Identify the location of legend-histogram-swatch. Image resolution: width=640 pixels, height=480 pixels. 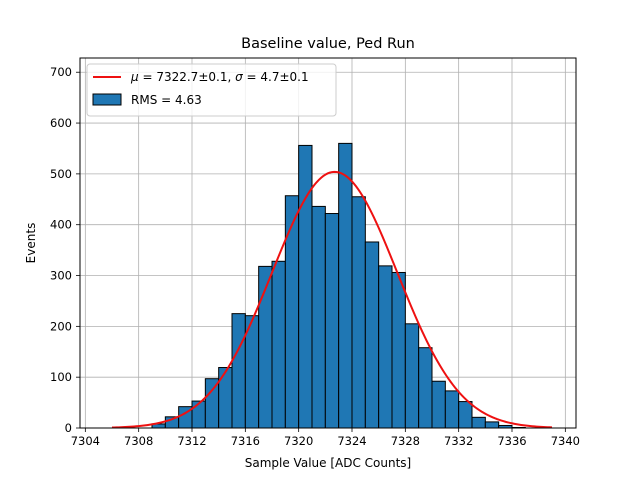
(107, 99).